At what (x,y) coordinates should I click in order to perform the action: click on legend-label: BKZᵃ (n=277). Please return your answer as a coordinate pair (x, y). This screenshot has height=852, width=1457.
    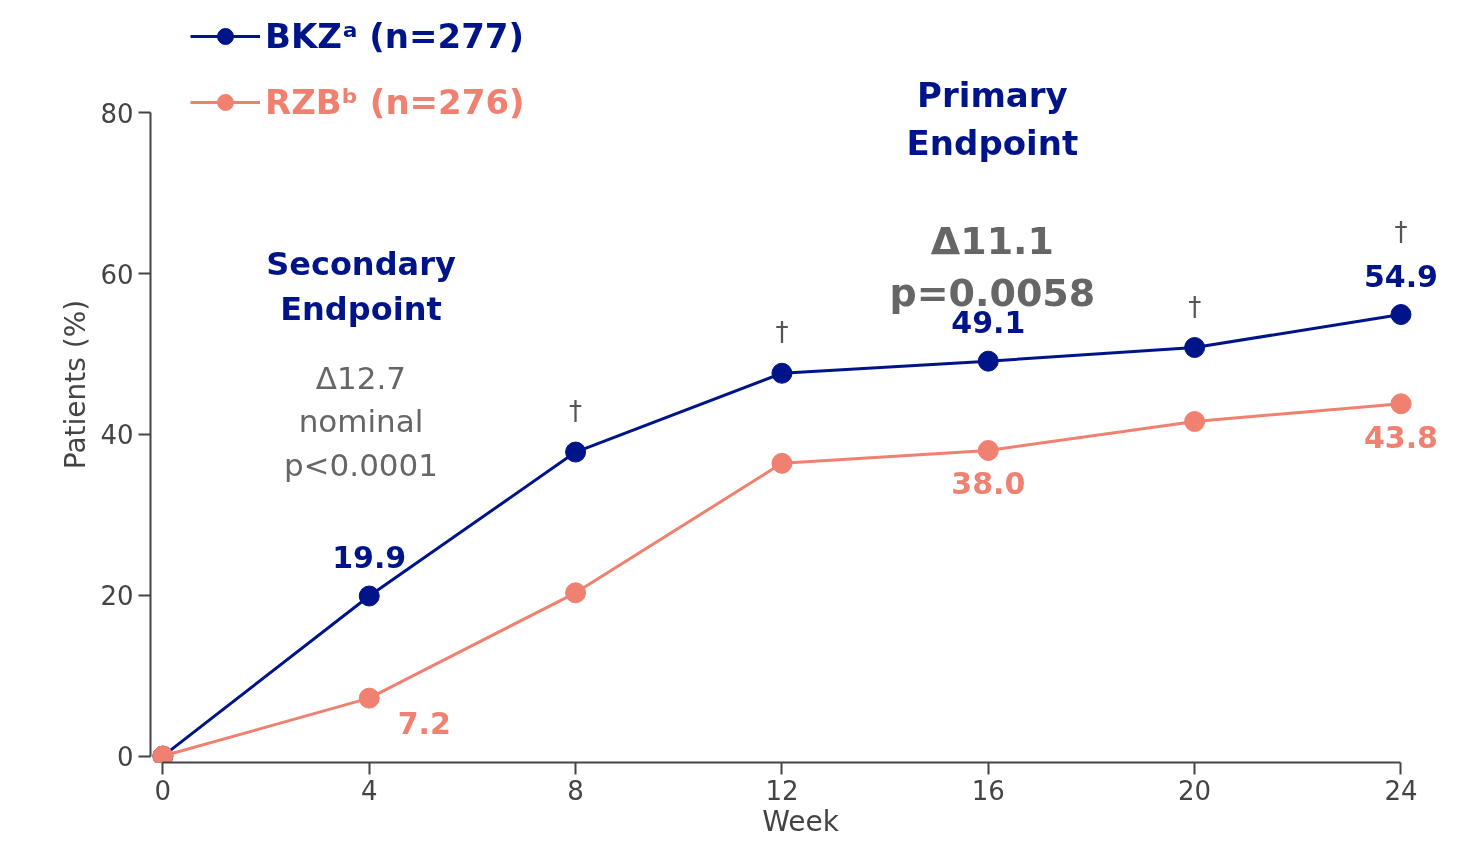
    Looking at the image, I should click on (395, 36).